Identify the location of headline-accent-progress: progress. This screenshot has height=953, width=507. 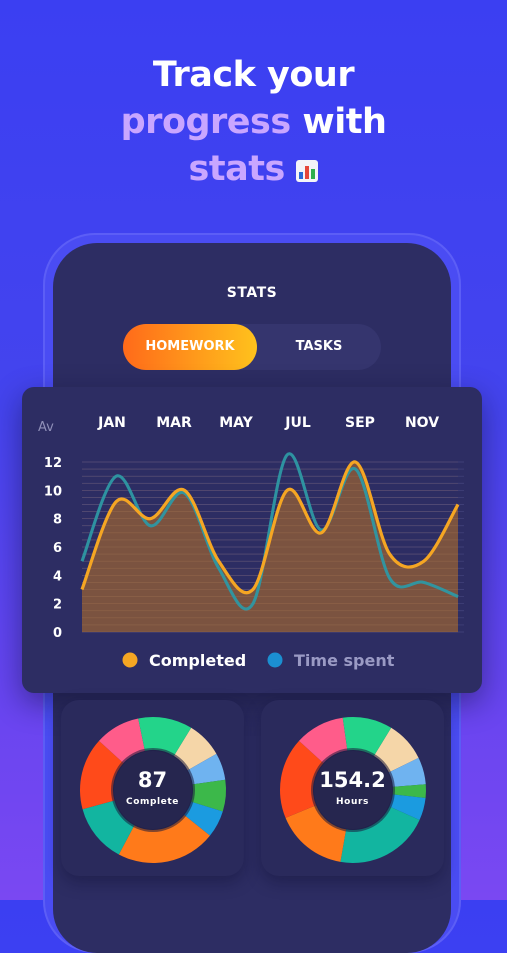
(206, 122).